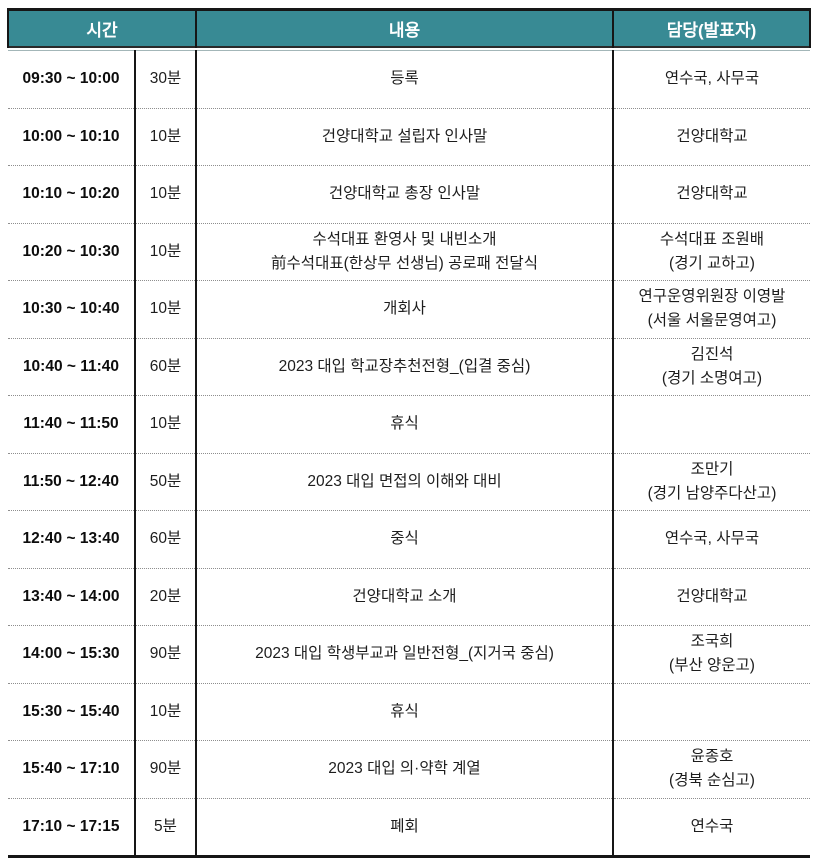 The width and height of the screenshot is (817, 866). I want to click on cell-time: 10:00 ~ 10:10, so click(72, 137).